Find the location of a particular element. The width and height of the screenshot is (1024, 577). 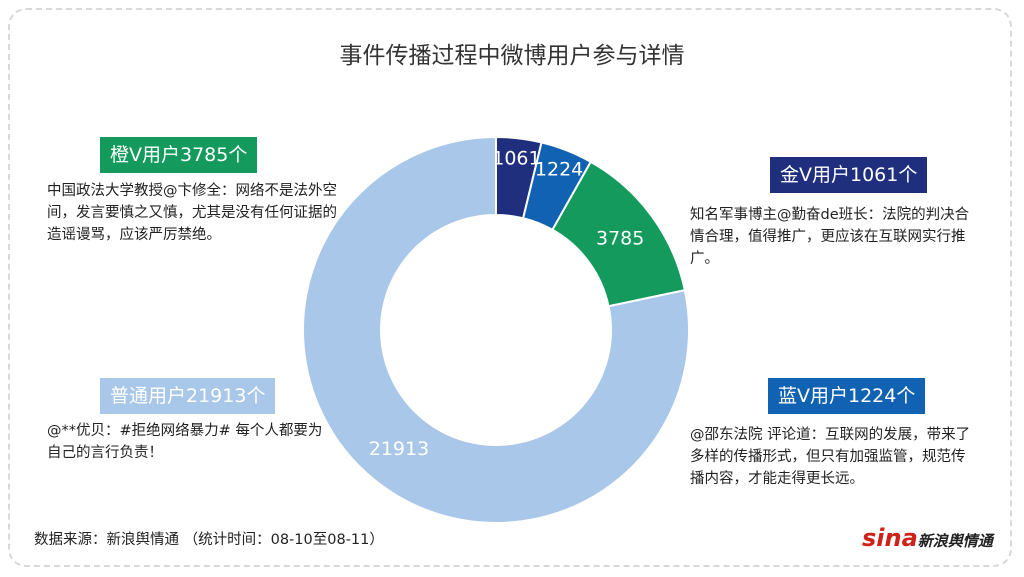

legend-tag: 金V用户1061个 is located at coordinates (849, 175).